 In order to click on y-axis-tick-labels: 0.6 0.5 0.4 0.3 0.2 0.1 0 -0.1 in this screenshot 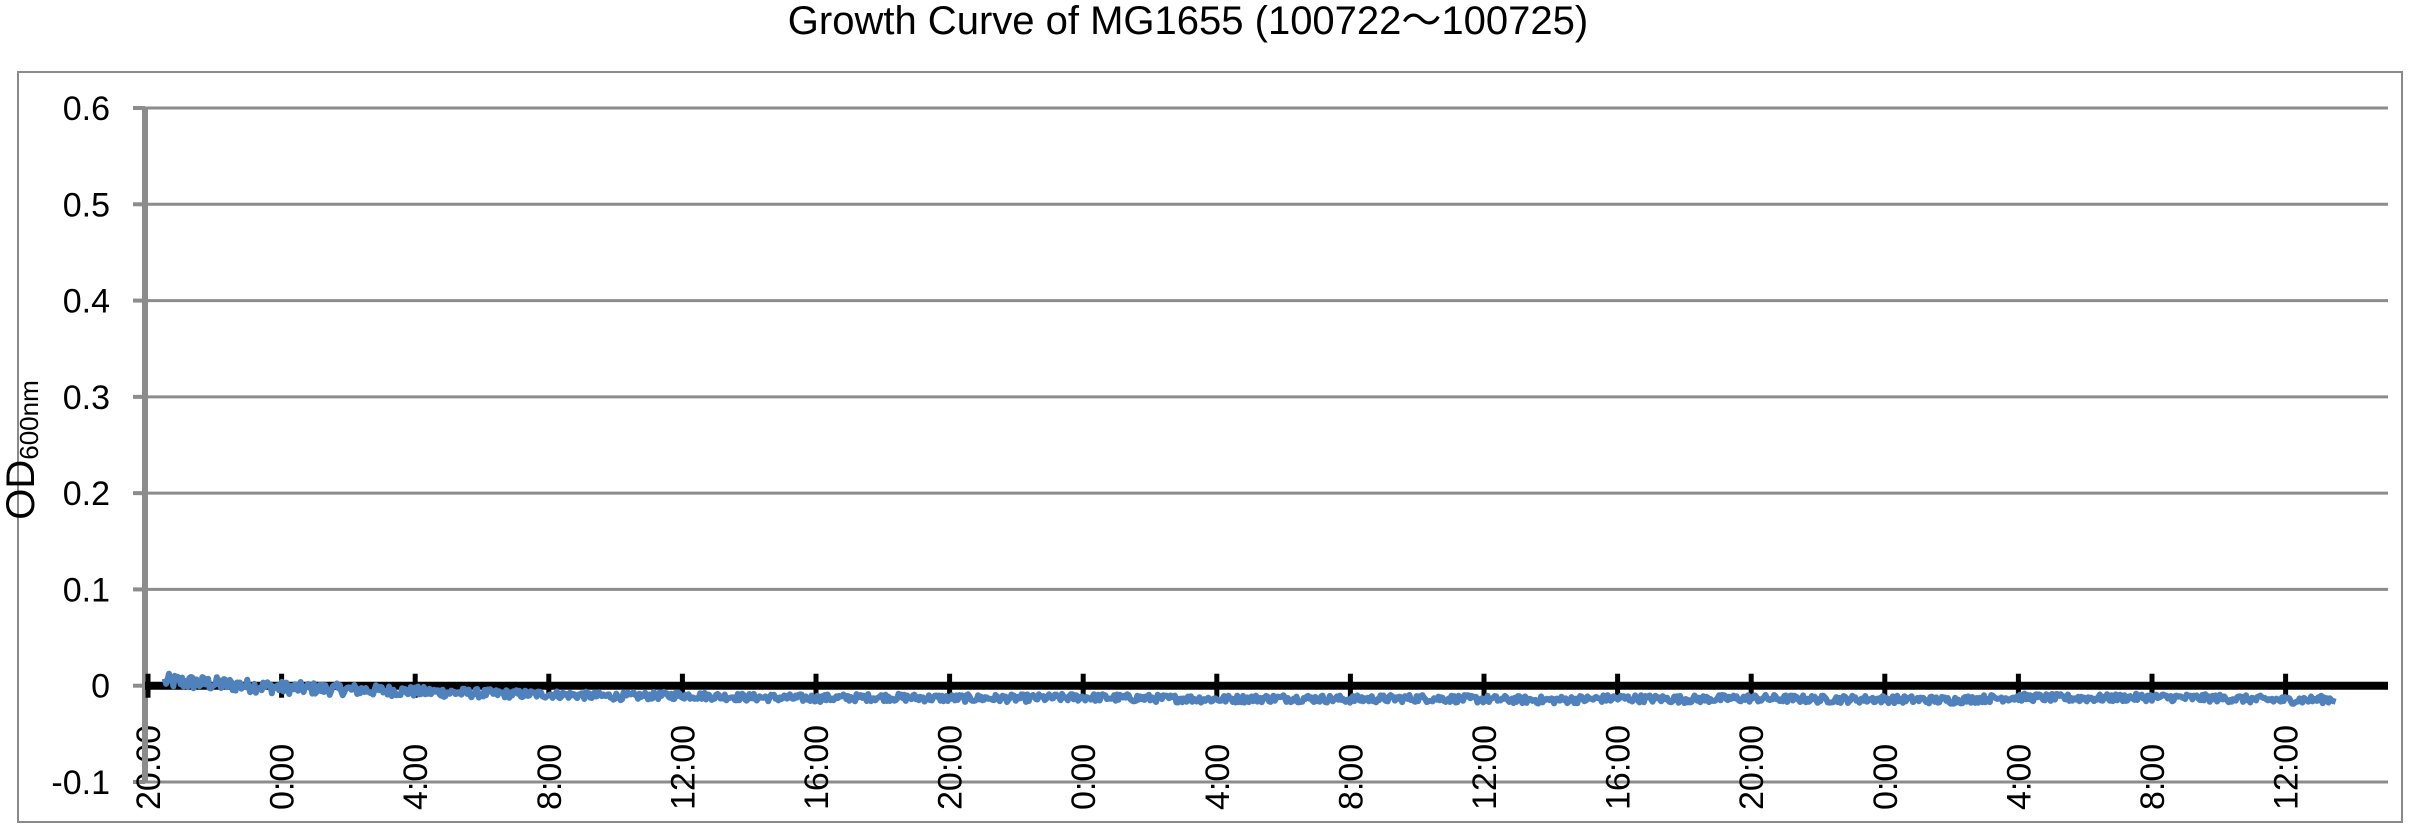, I will do `click(80, 446)`.